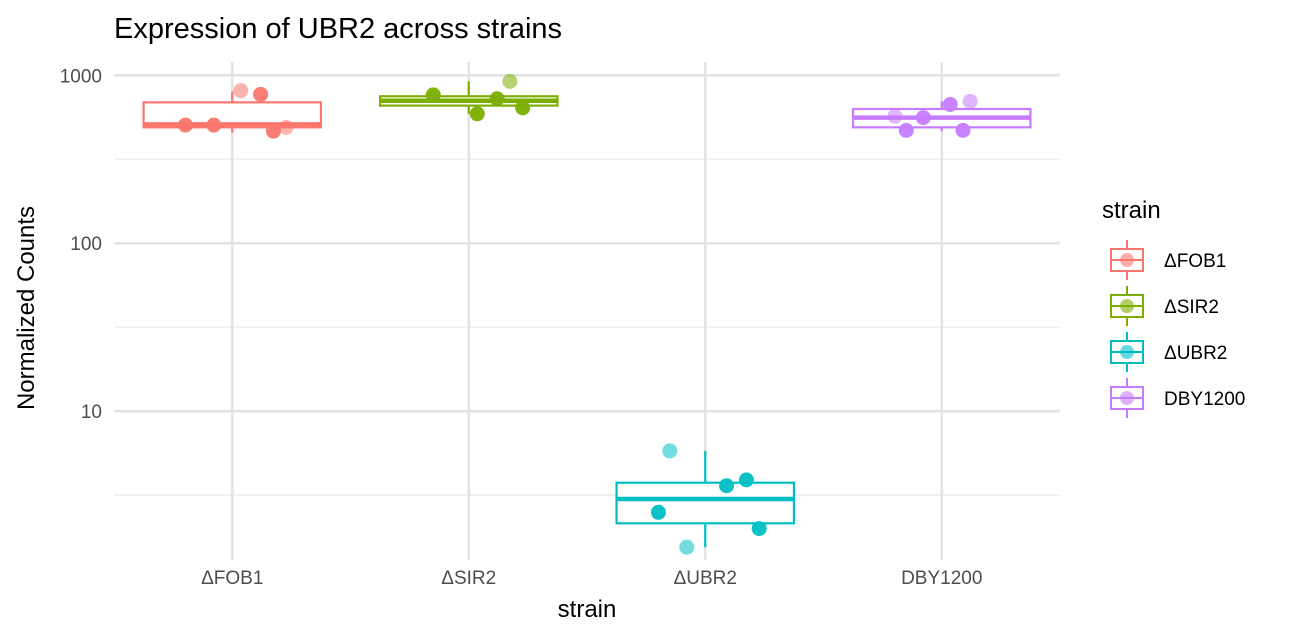 The width and height of the screenshot is (1294, 638). Describe the element at coordinates (232, 578) in the screenshot. I see `x-tick-label: ΔFOB1` at that location.